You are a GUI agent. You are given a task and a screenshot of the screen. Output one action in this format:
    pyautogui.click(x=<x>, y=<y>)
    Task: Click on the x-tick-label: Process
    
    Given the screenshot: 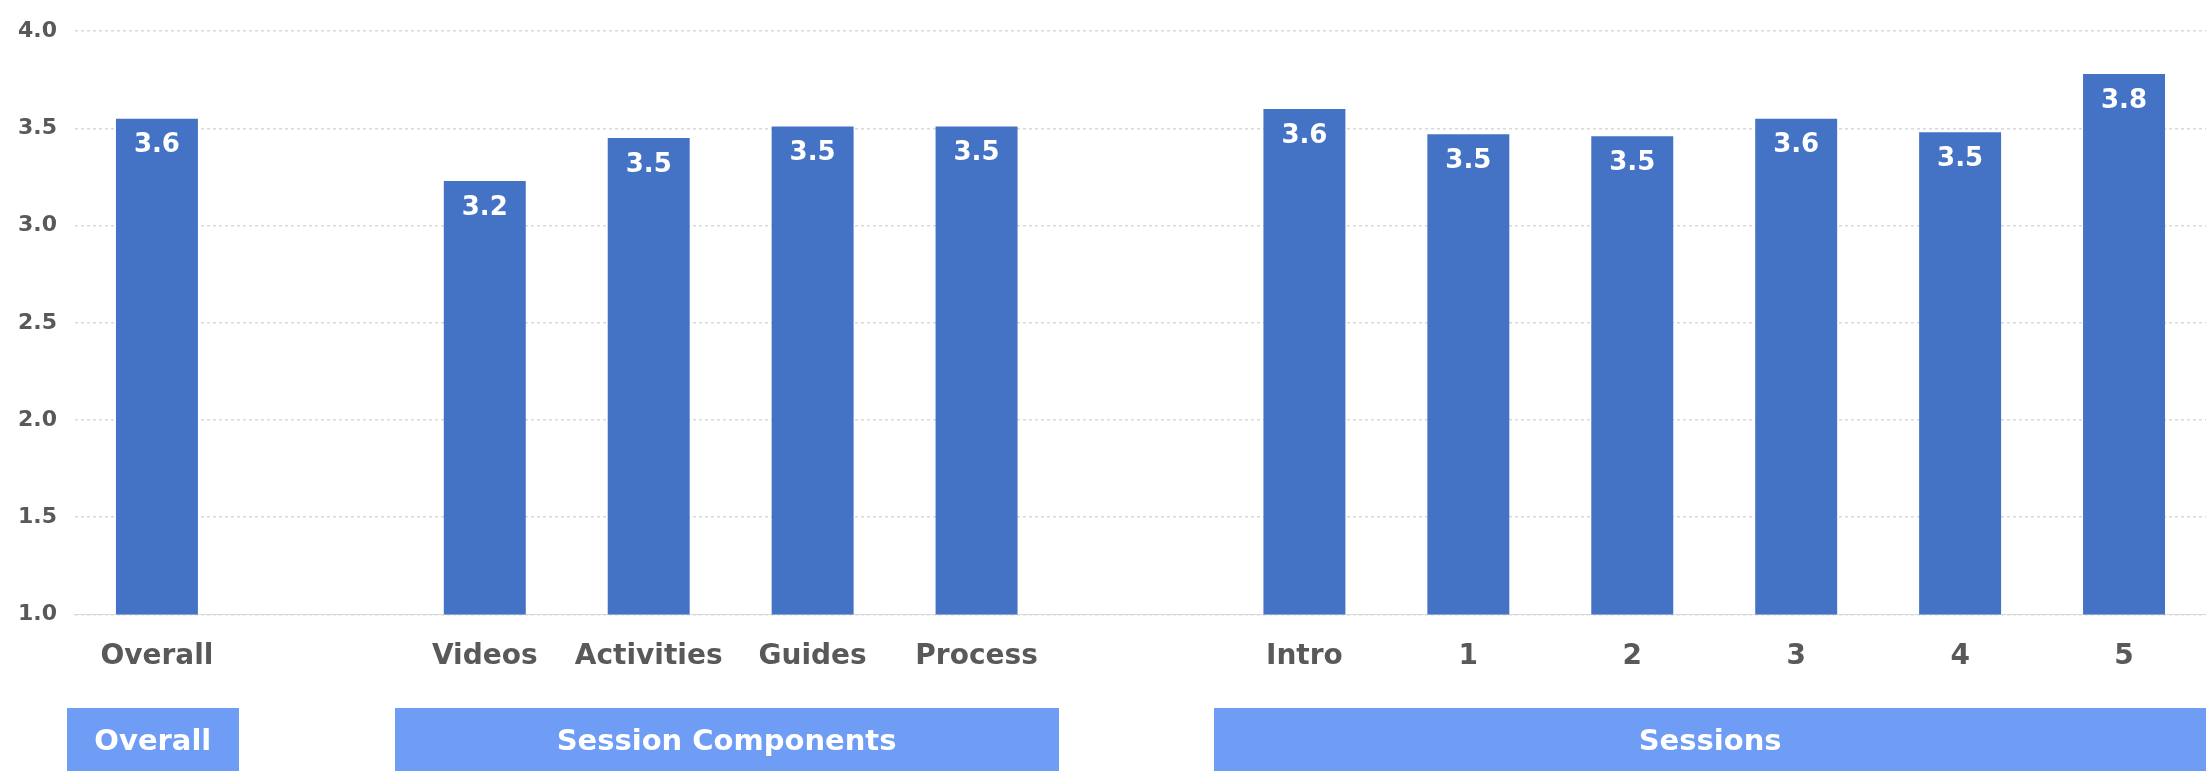 What is the action you would take?
    pyautogui.click(x=976, y=655)
    